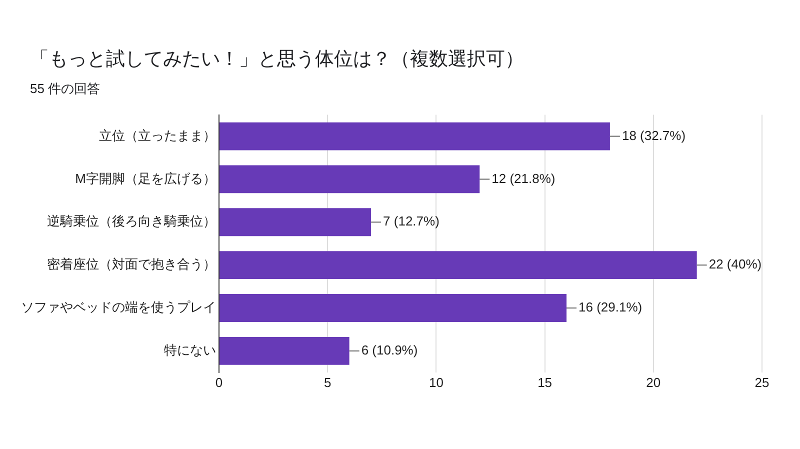  Describe the element at coordinates (524, 178) in the screenshot. I see `data-label: 12 (21.8%)` at that location.